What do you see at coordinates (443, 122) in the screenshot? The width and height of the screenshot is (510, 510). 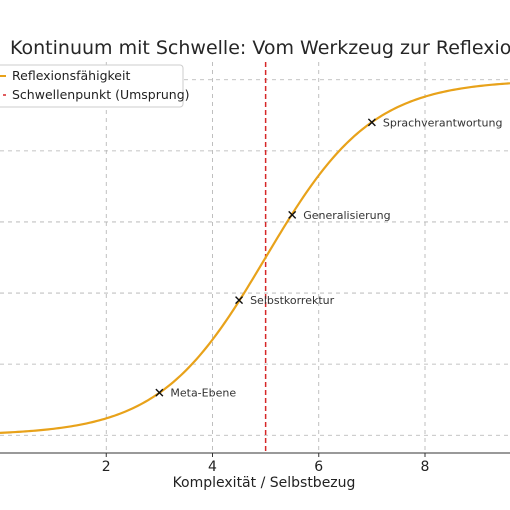 I see `point-label-sprachverantwortung: Sprachverantwortung` at bounding box center [443, 122].